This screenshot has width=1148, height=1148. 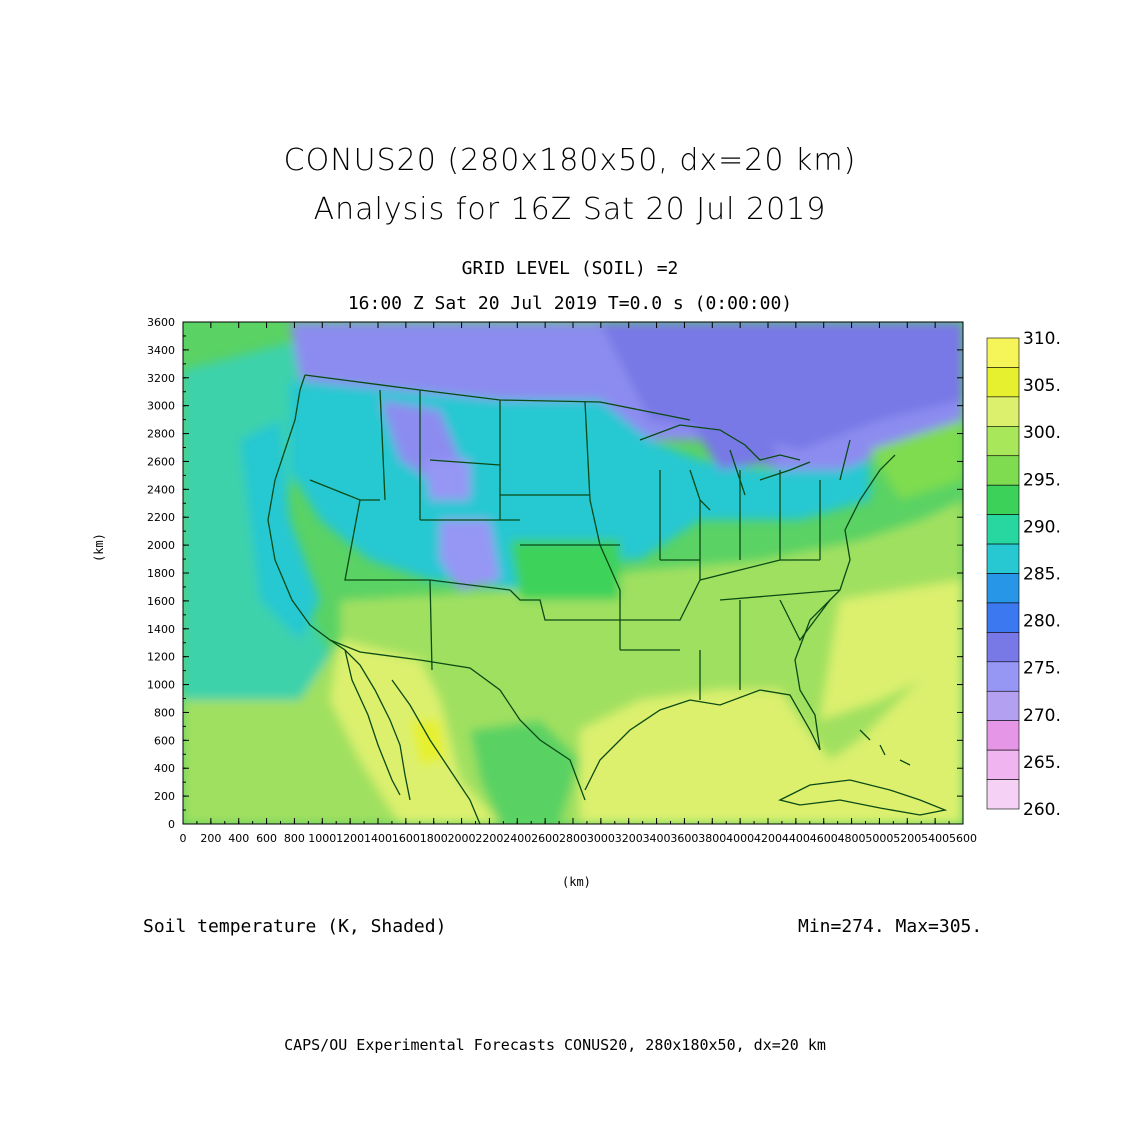 What do you see at coordinates (161, 545) in the screenshot?
I see `y-tick-label: 2000` at bounding box center [161, 545].